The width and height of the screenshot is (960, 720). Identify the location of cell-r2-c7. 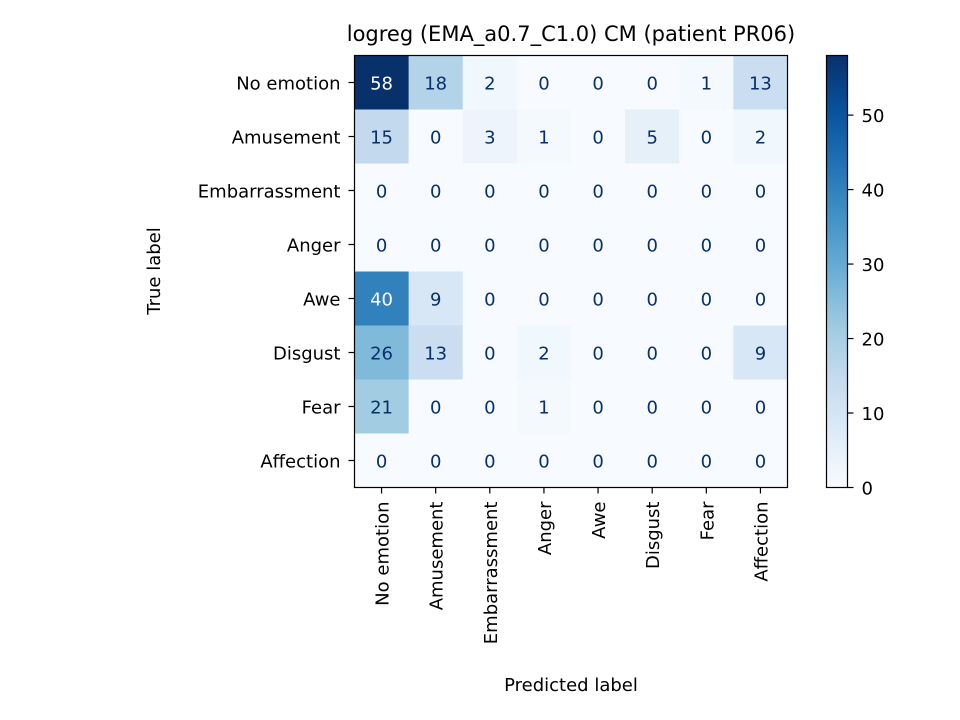
(760, 190).